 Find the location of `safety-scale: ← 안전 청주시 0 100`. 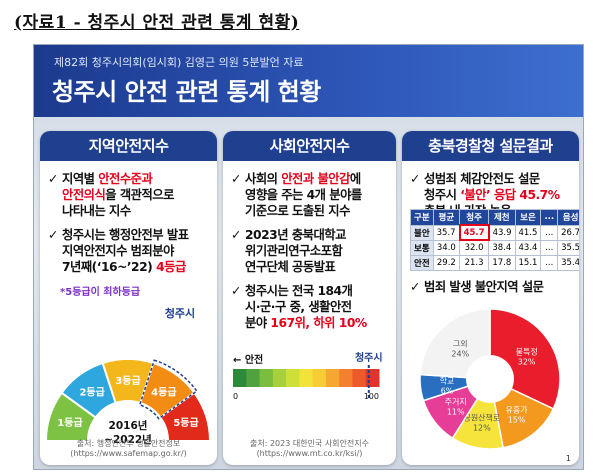

safety-scale: ← 안전 청주시 0 100 is located at coordinates (308, 376).